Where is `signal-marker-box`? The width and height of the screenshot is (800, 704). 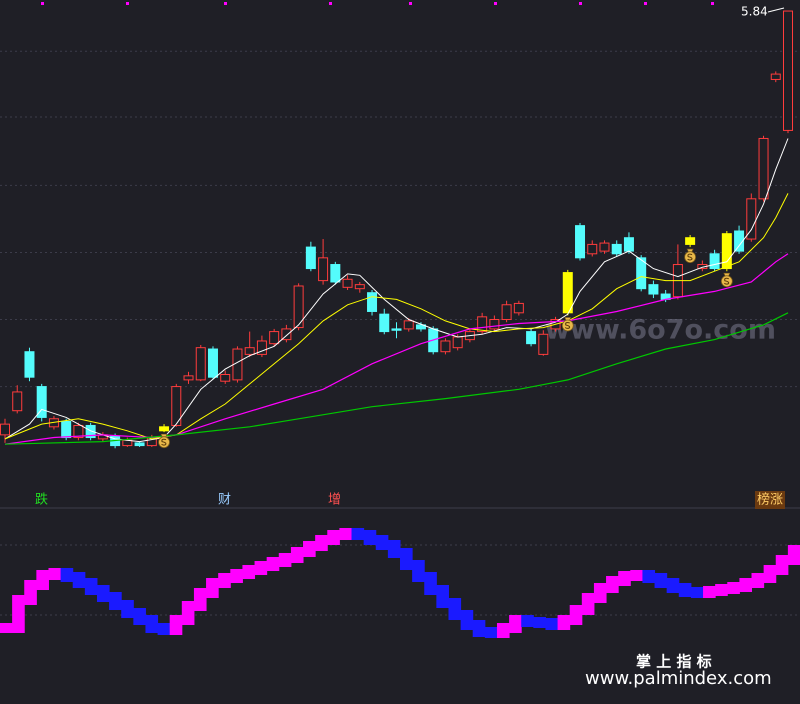 signal-marker-box is located at coordinates (770, 500).